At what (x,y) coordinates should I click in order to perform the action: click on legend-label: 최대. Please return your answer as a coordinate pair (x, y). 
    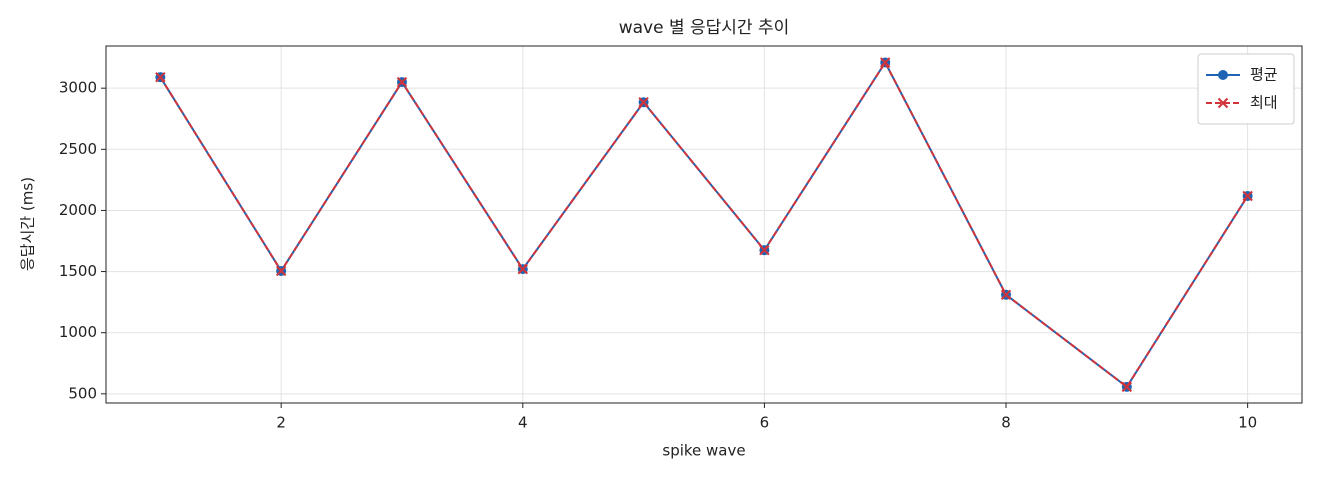
    Looking at the image, I should click on (1264, 103).